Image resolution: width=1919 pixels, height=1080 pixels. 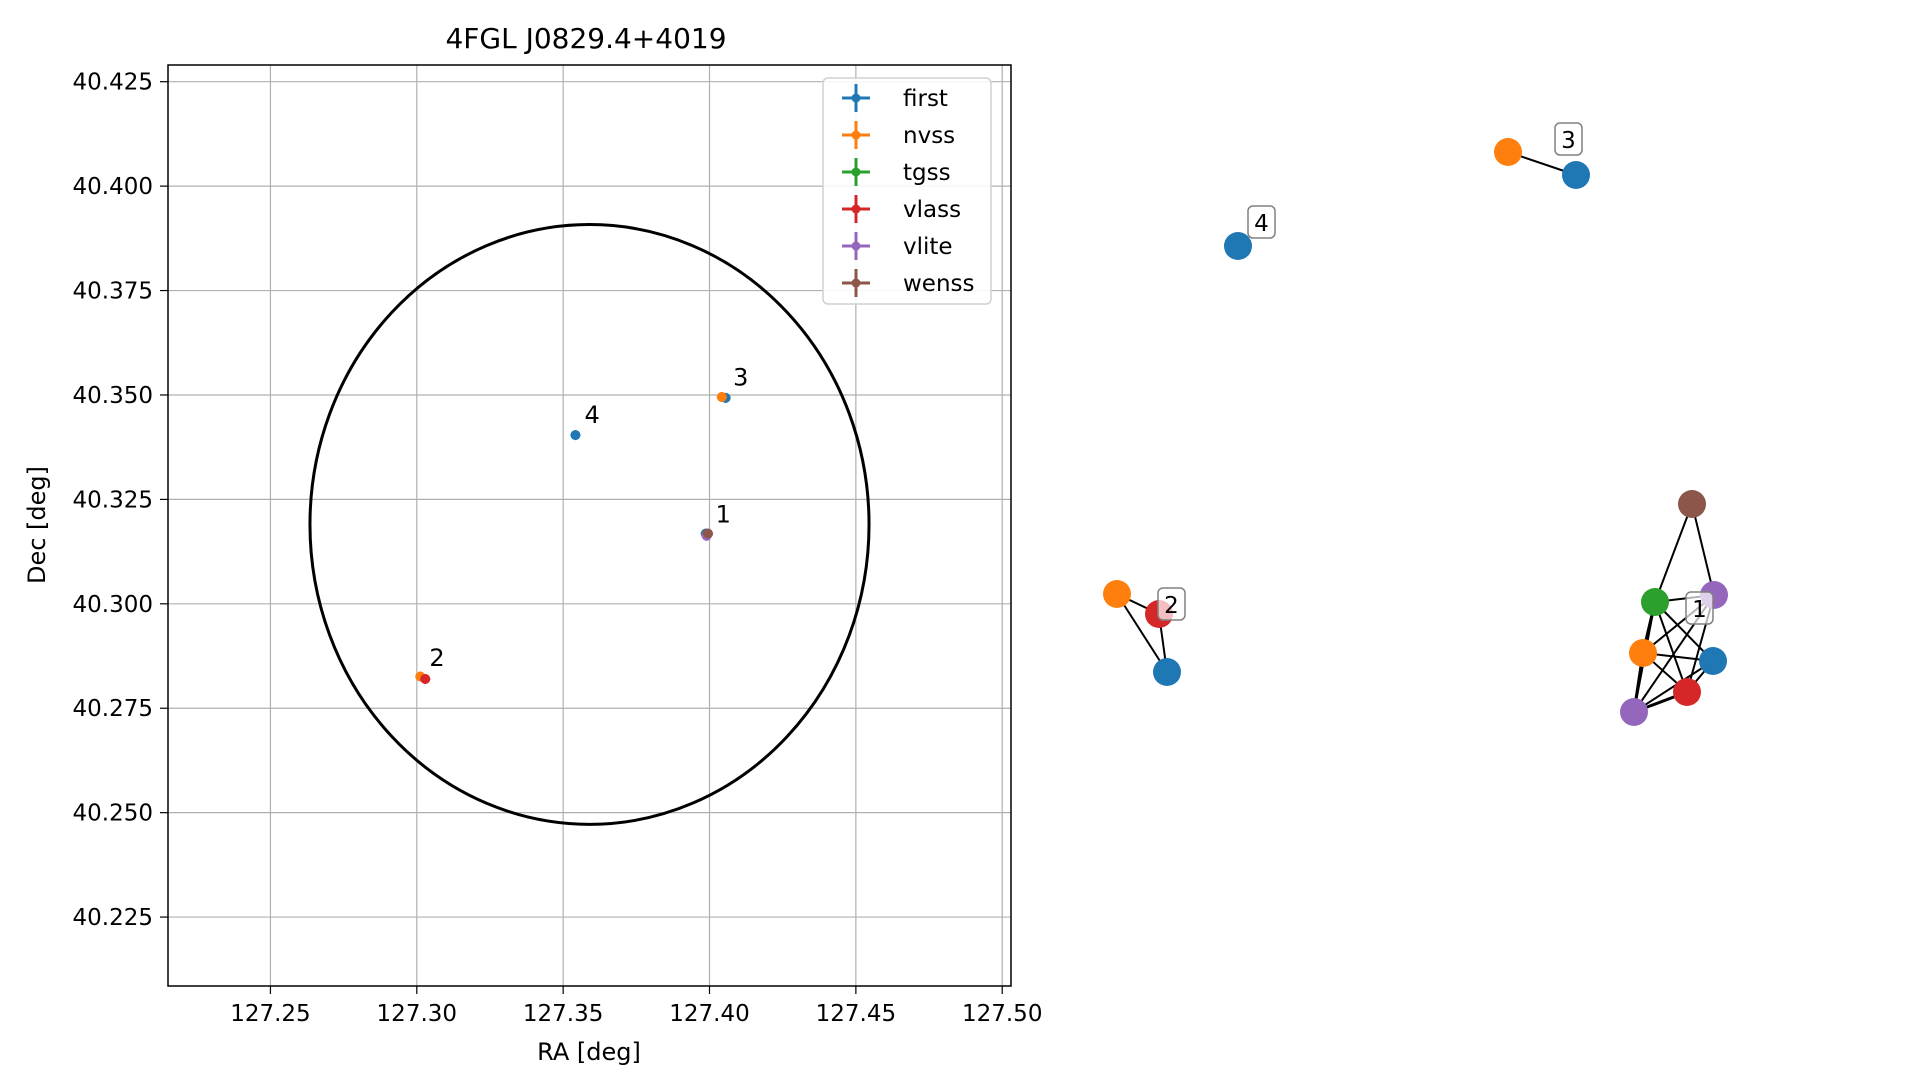 I want to click on legend-marker-wenss, so click(x=856, y=283).